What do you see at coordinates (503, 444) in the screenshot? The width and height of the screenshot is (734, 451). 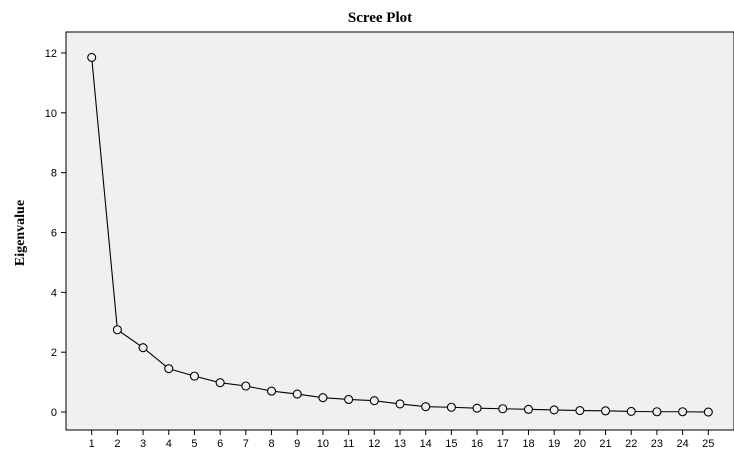 I see `x-tick-label: 17` at bounding box center [503, 444].